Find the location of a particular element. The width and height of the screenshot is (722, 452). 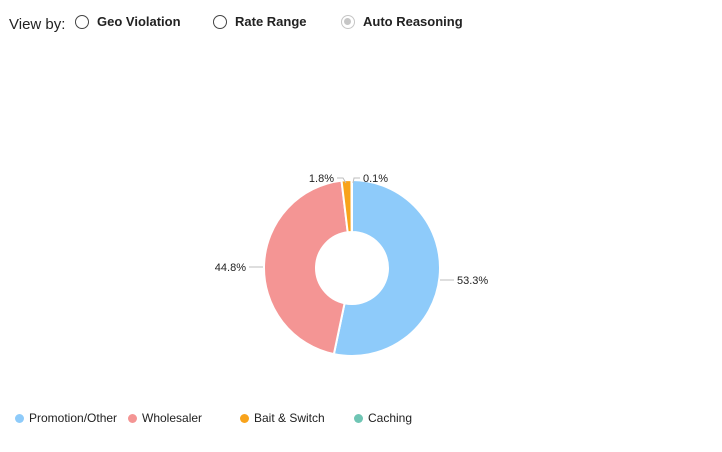

view-by-label: View by: is located at coordinates (37, 24).